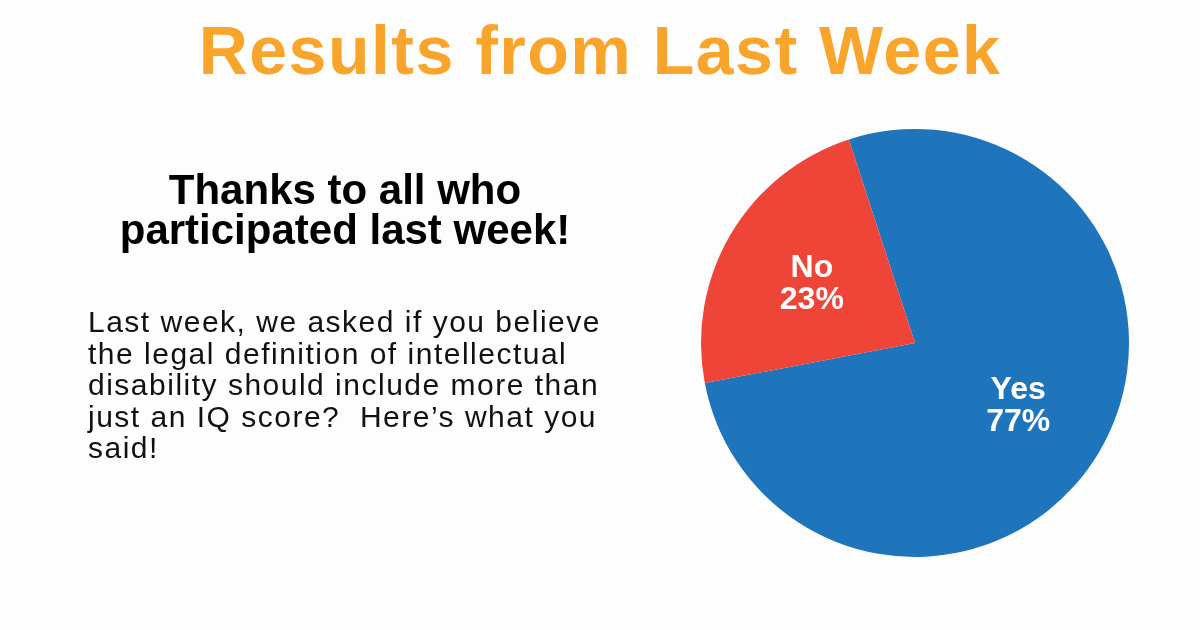 The image size is (1200, 630). Describe the element at coordinates (345, 384) in the screenshot. I see `text: Last week, we asked if you believe the legal definition of intellectual disability should include more than just an IQ score? Here’s what you said!` at that location.